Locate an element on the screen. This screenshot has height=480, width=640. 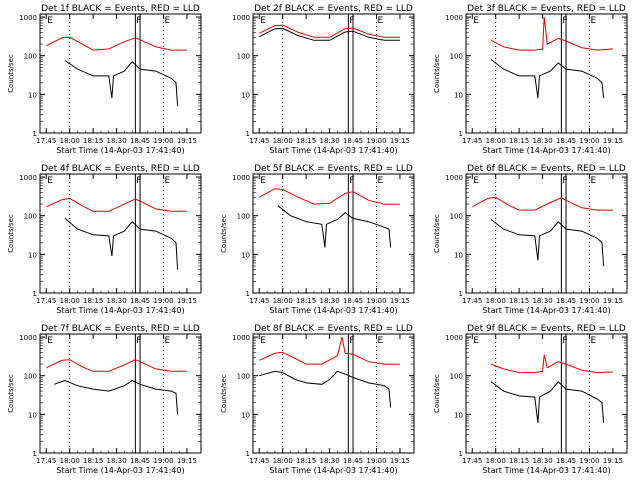
y-tick-label: 1000 is located at coordinates (454, 18).